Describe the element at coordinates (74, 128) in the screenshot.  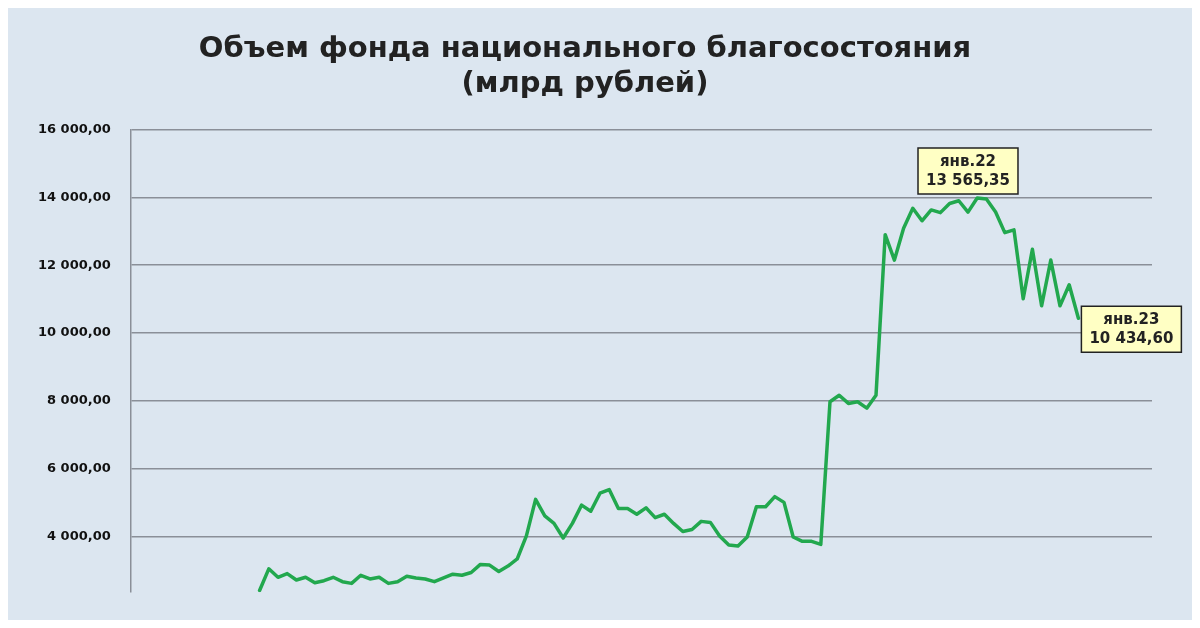
I see `y-tick-label: 16 000,00` at that location.